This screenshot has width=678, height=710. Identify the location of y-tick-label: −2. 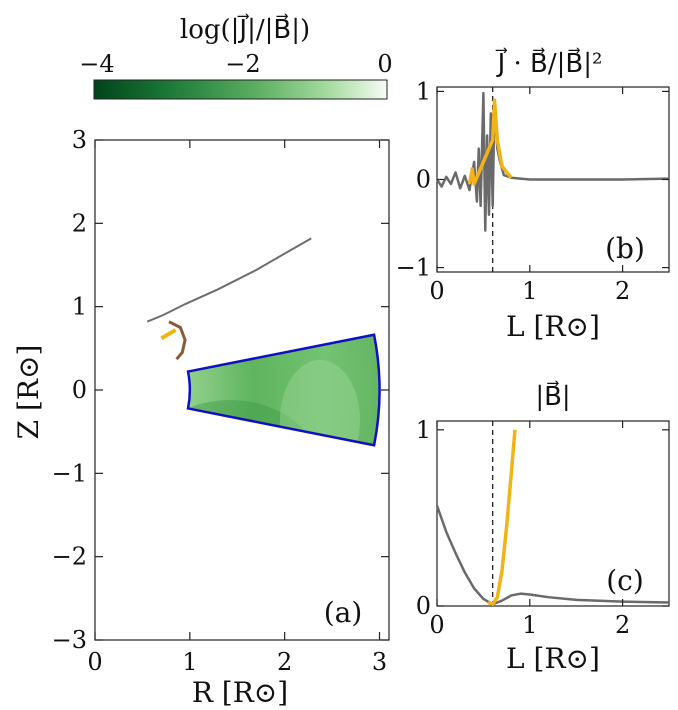
(69, 557).